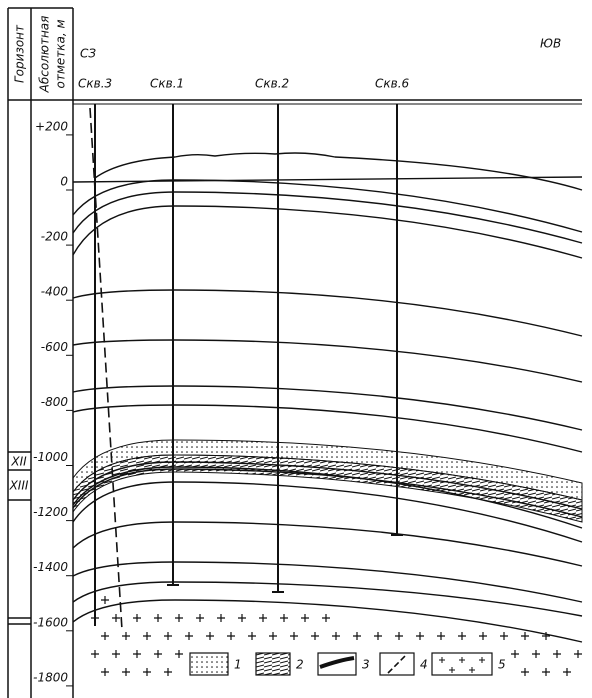 Image resolution: width=592 pixels, height=698 pixels. I want to click on direction-label: СЗ, so click(88, 54).